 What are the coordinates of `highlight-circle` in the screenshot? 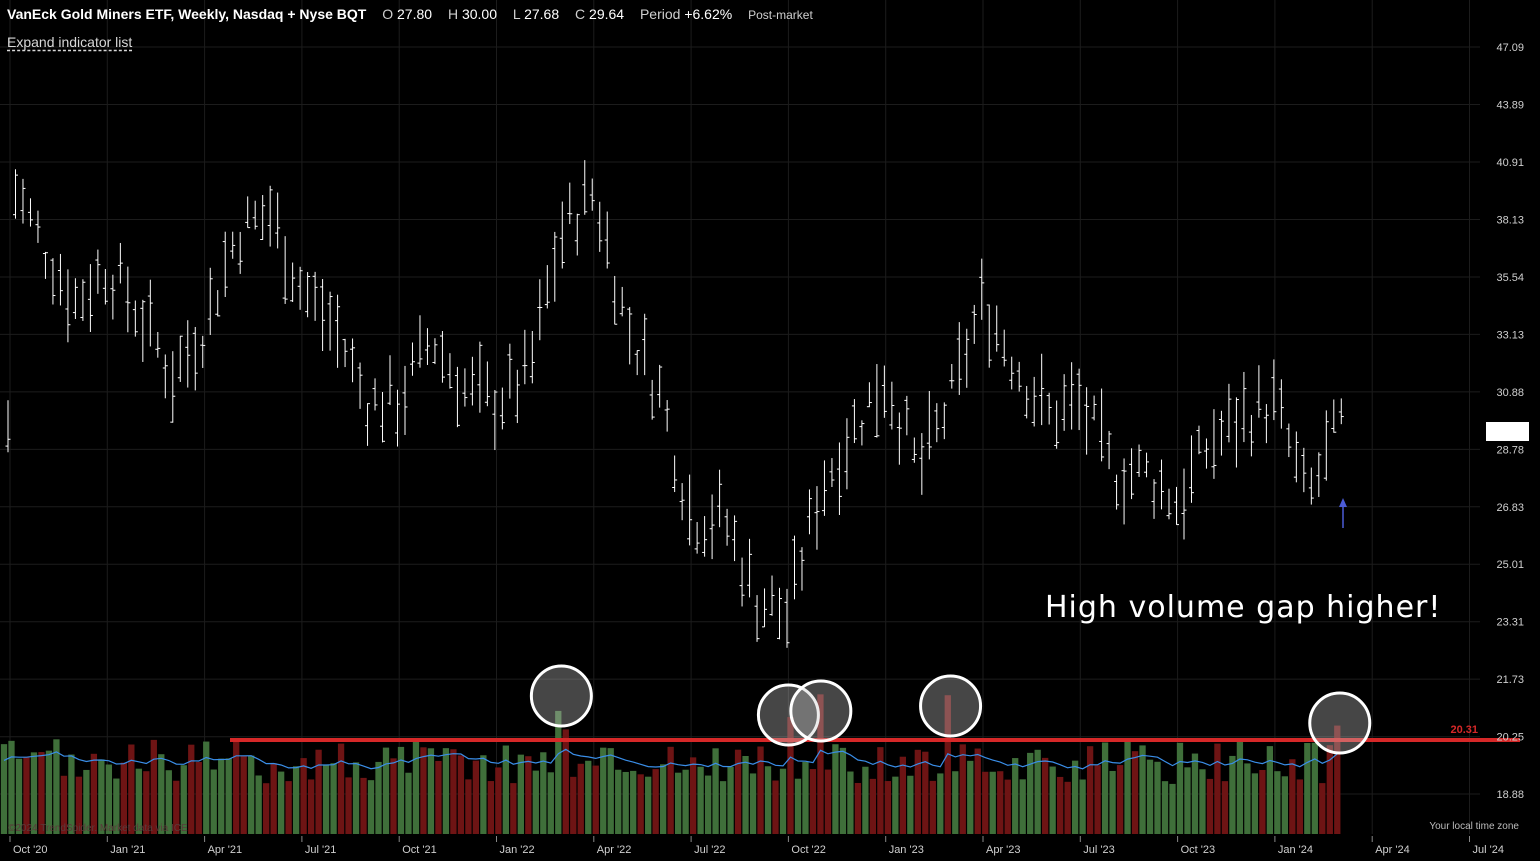 It's located at (561, 696).